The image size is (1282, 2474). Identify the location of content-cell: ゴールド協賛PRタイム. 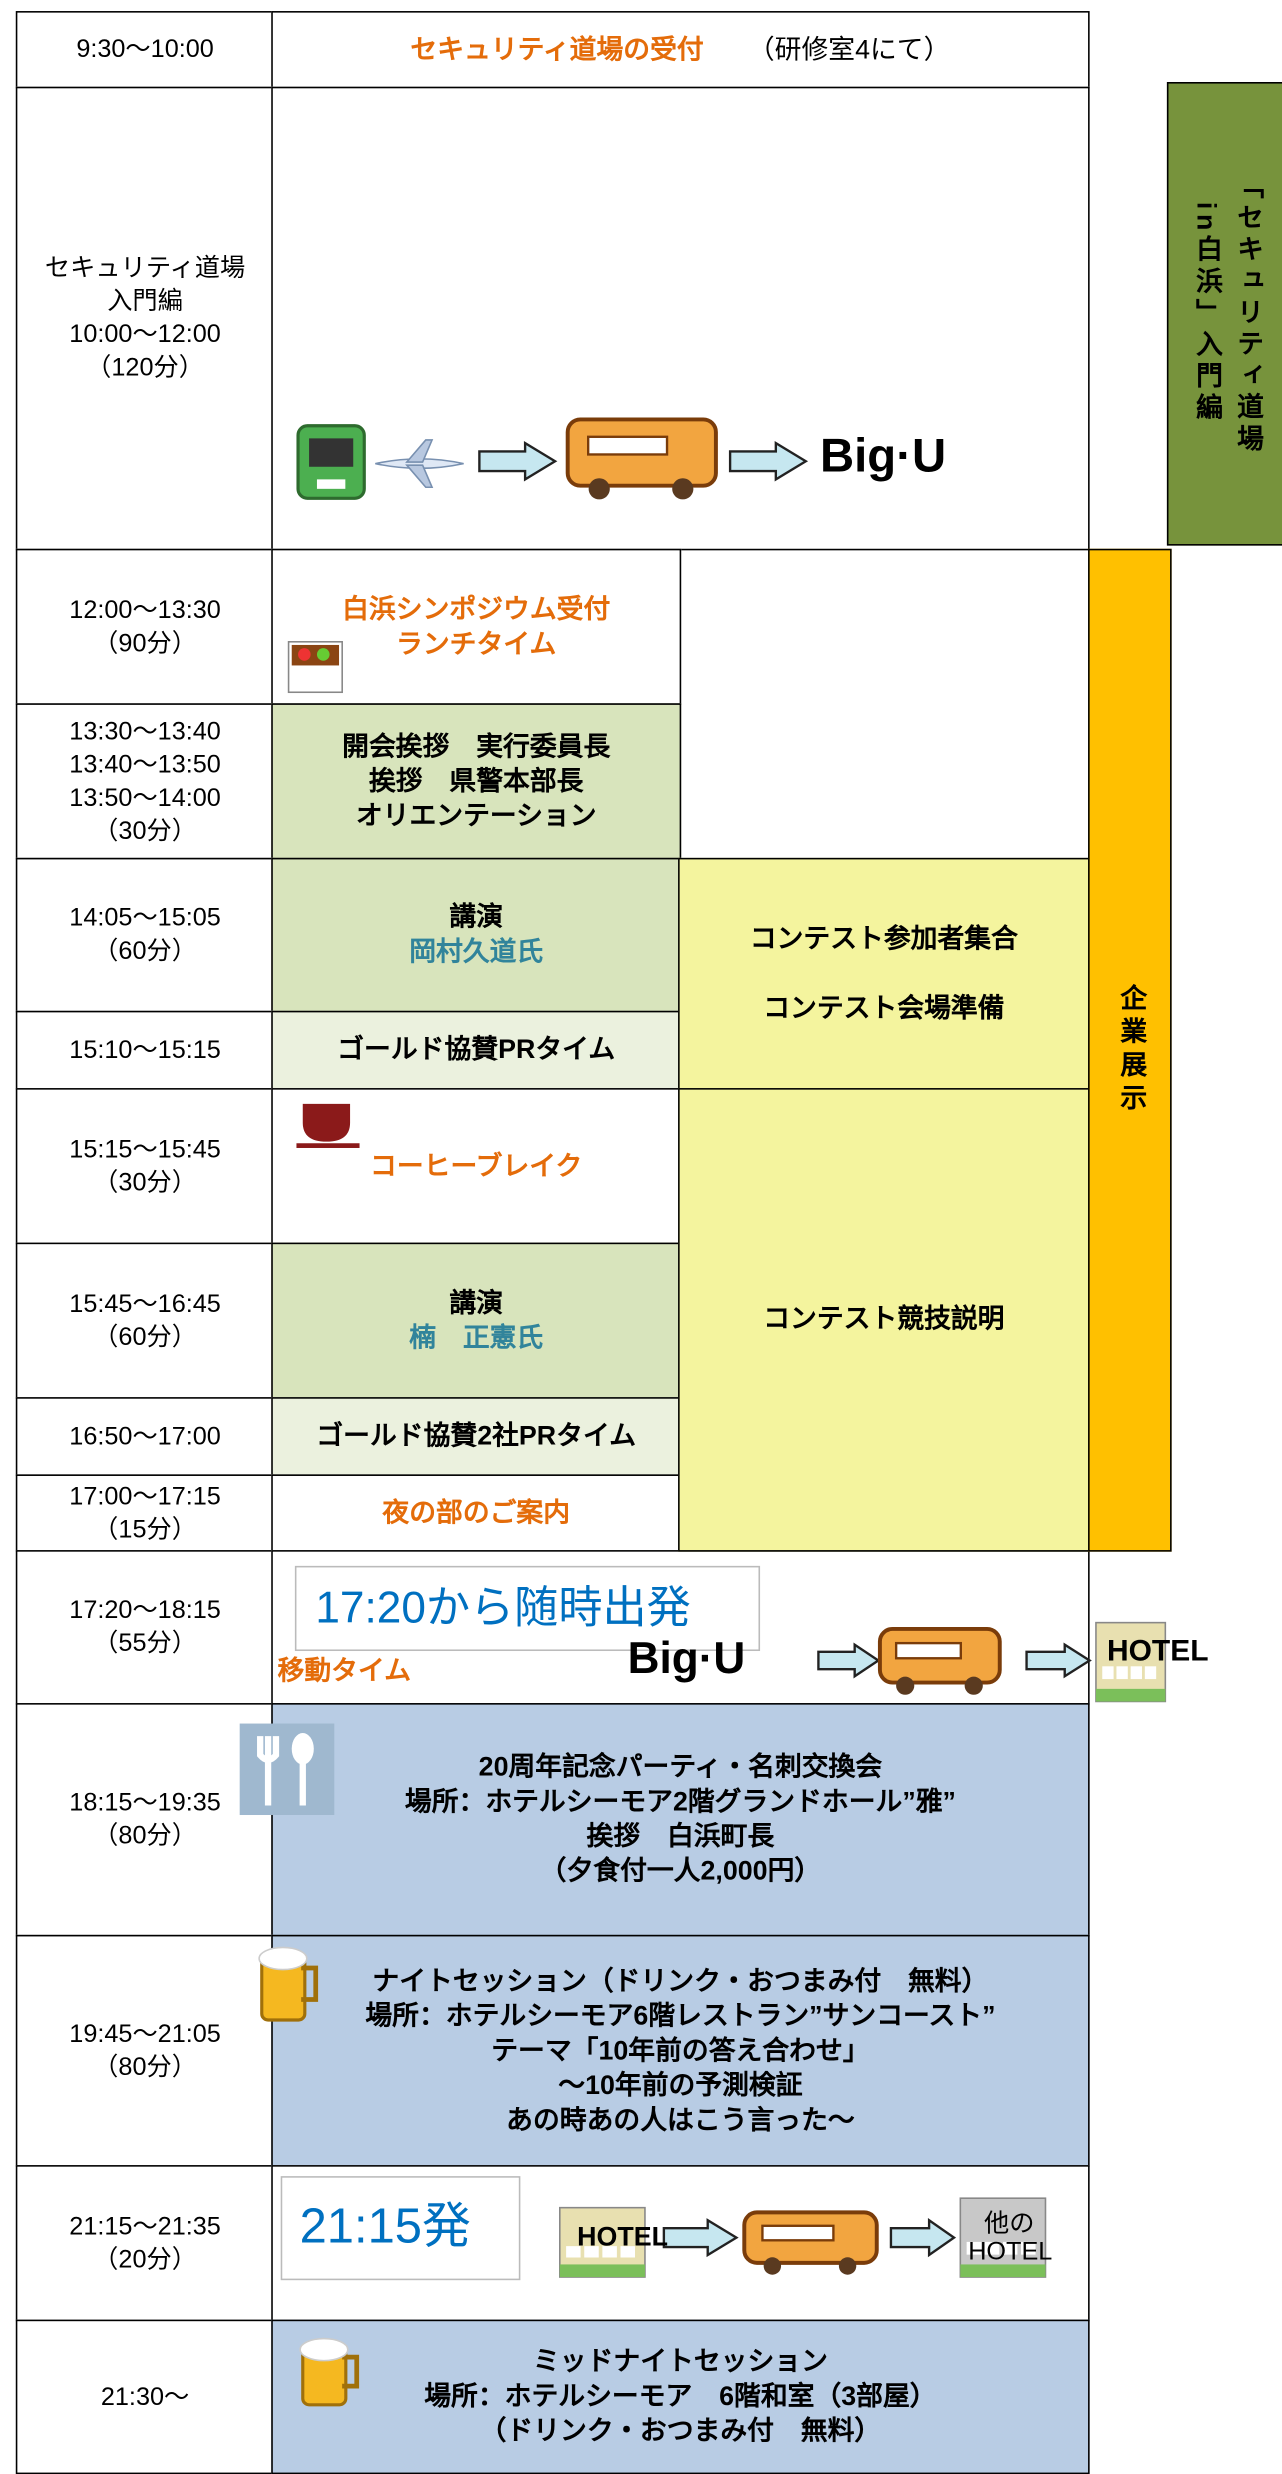
(476, 1050).